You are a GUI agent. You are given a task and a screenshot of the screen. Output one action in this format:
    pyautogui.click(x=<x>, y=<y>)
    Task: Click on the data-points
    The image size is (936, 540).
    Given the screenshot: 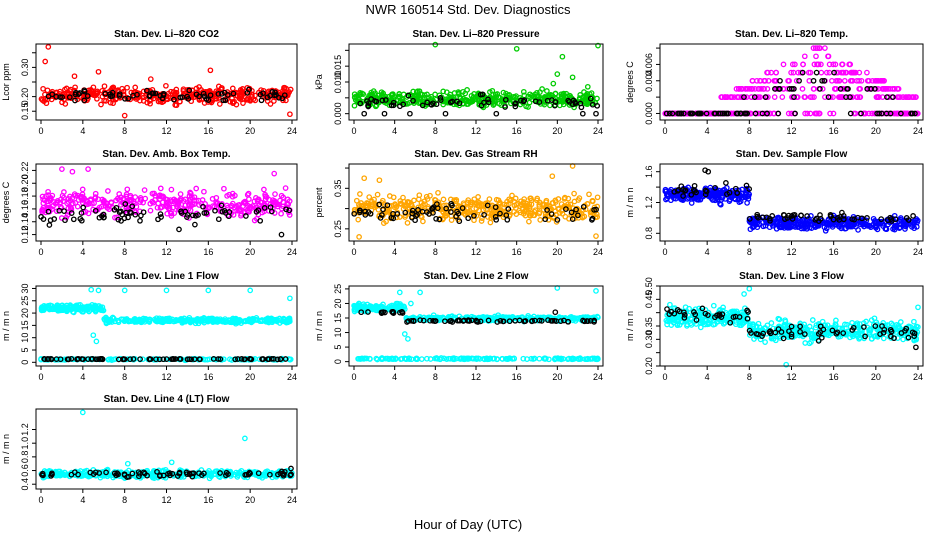 What is the action you would take?
    pyautogui.click(x=791, y=81)
    